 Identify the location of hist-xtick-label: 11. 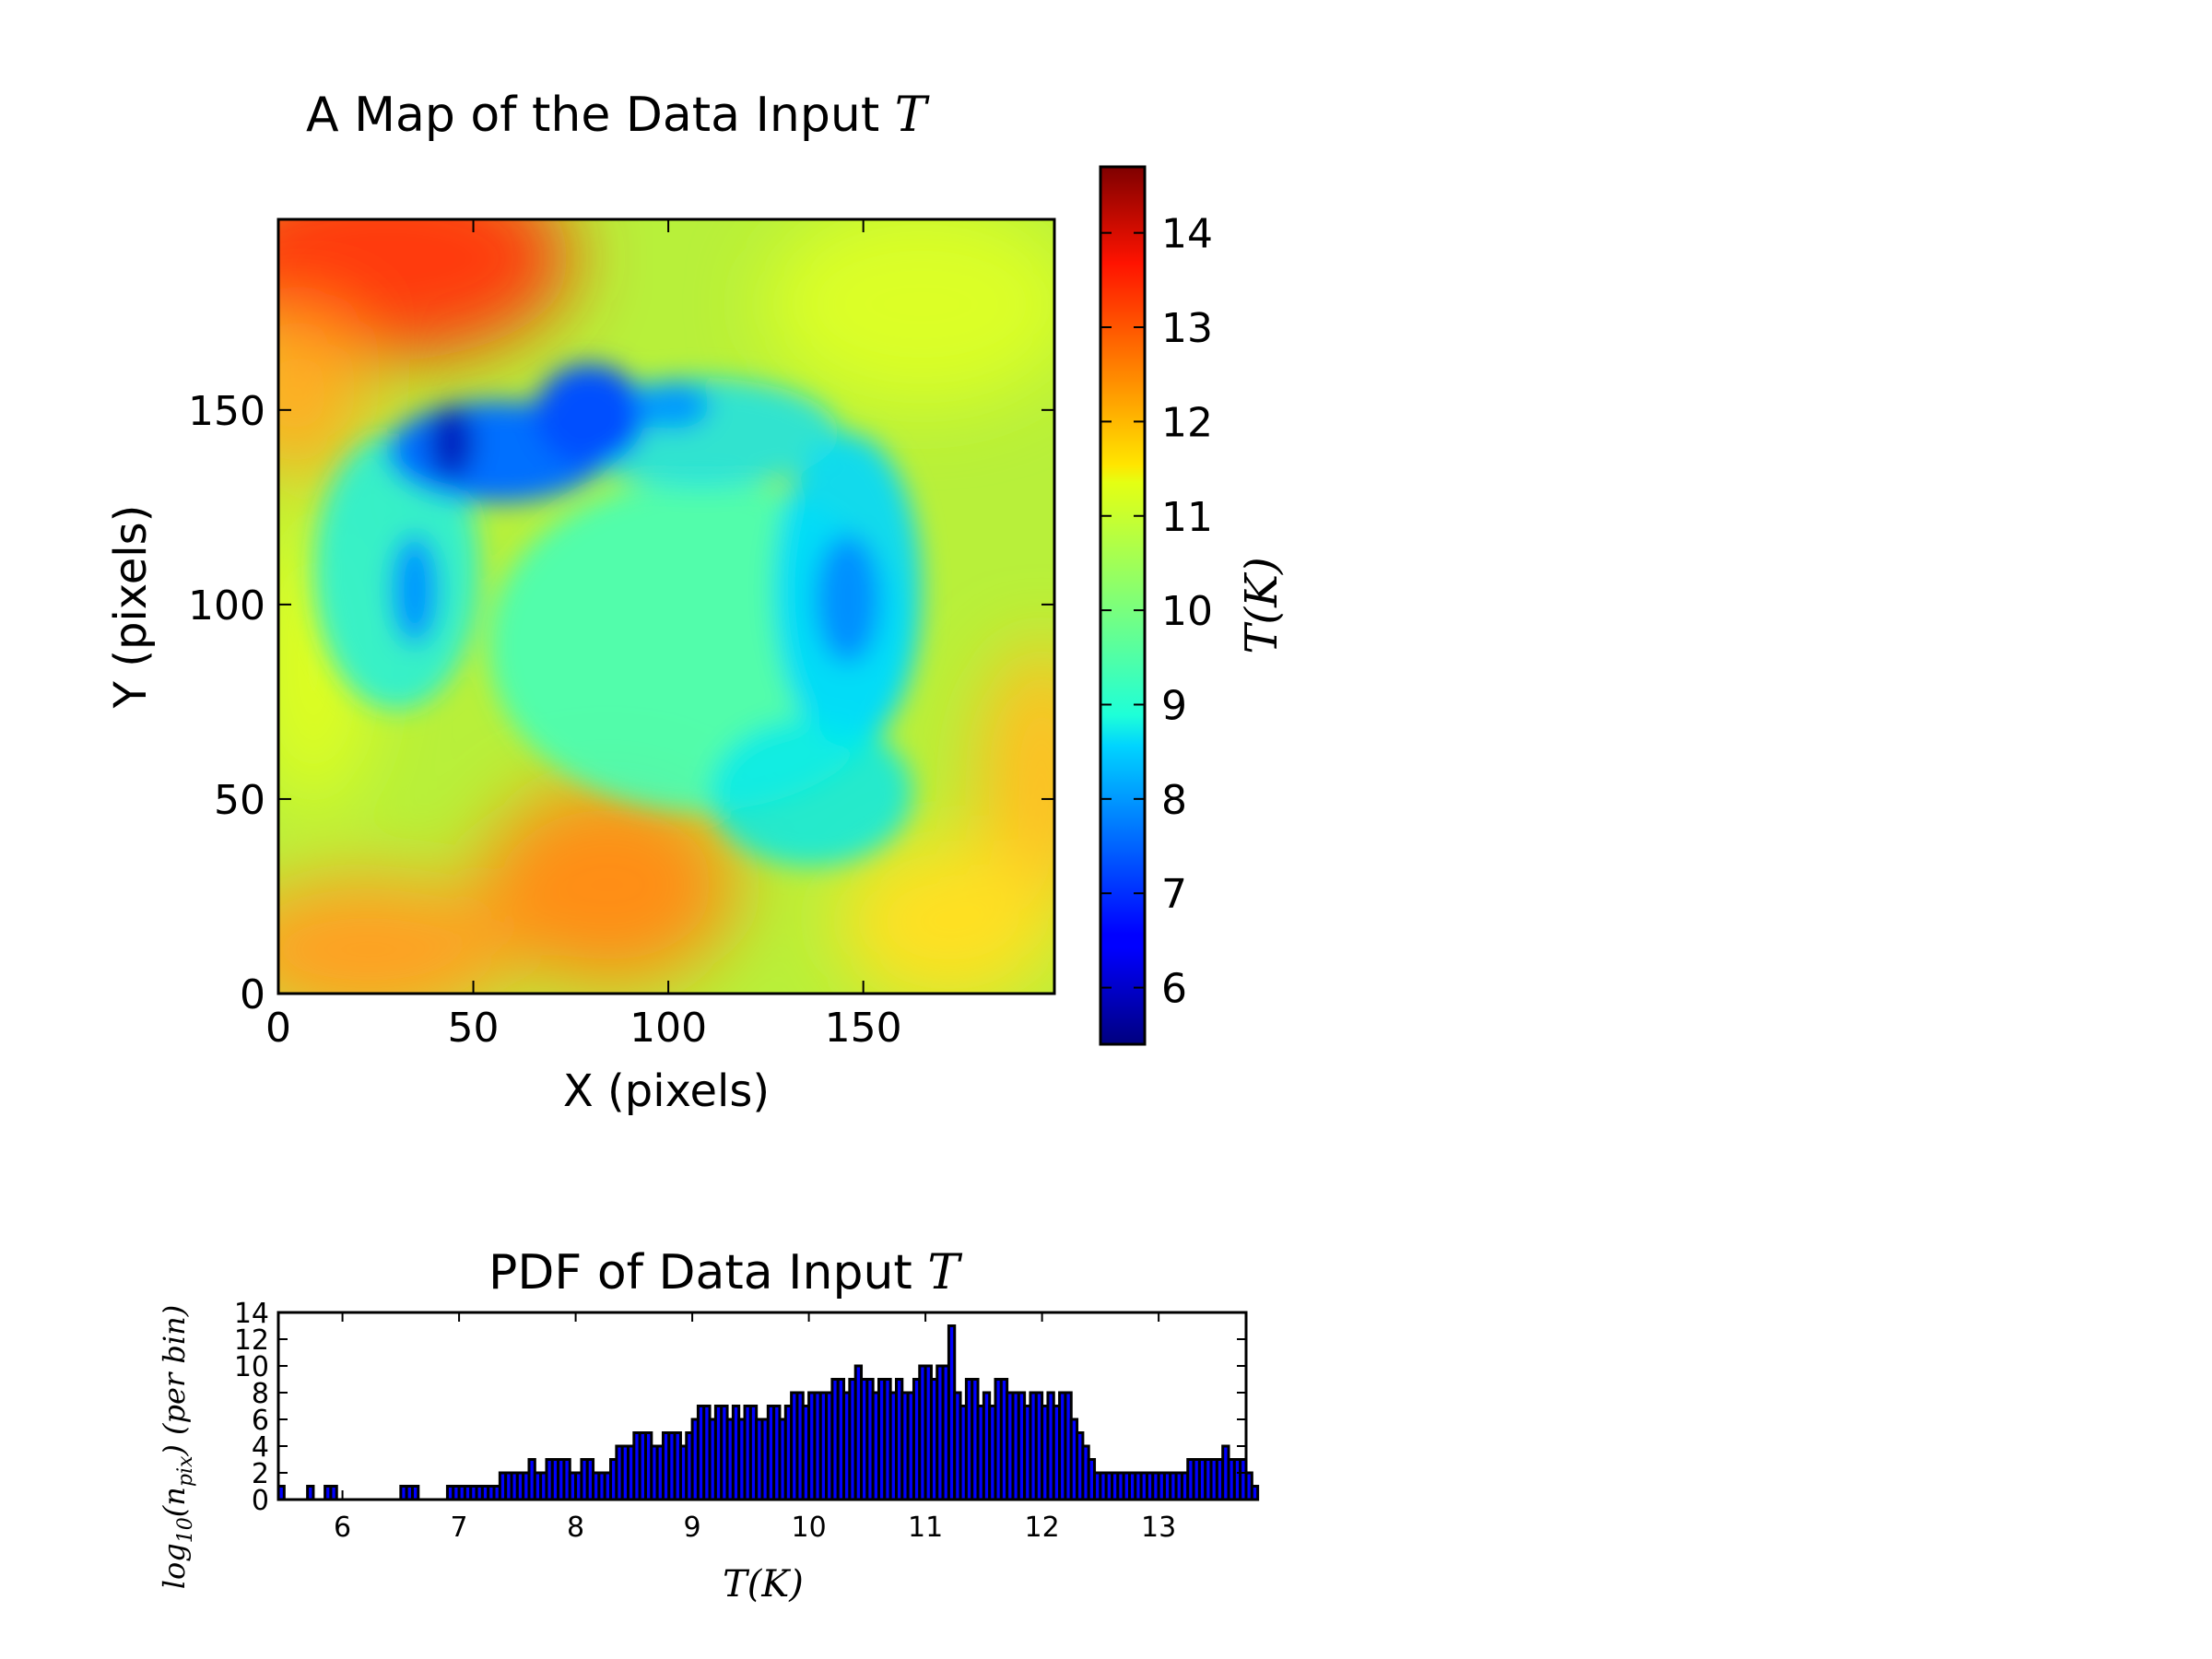
(925, 1528).